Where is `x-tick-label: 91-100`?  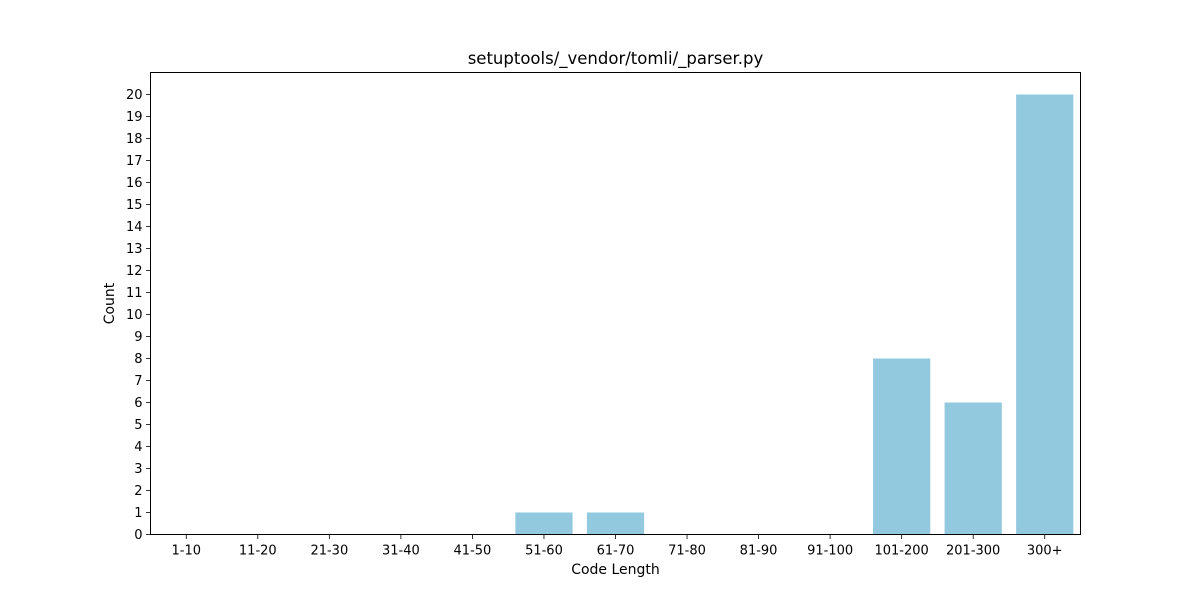 x-tick-label: 91-100 is located at coordinates (830, 551).